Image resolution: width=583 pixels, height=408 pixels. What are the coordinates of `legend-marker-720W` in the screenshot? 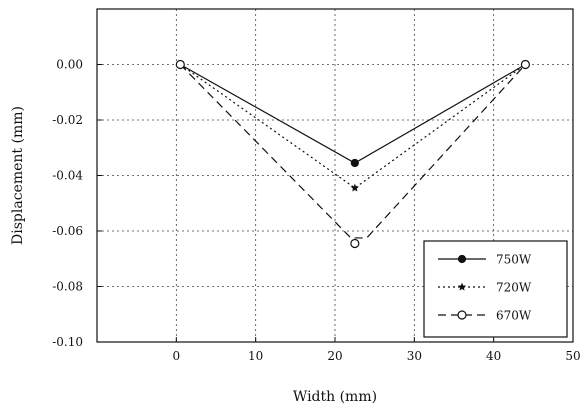 It's located at (462, 286).